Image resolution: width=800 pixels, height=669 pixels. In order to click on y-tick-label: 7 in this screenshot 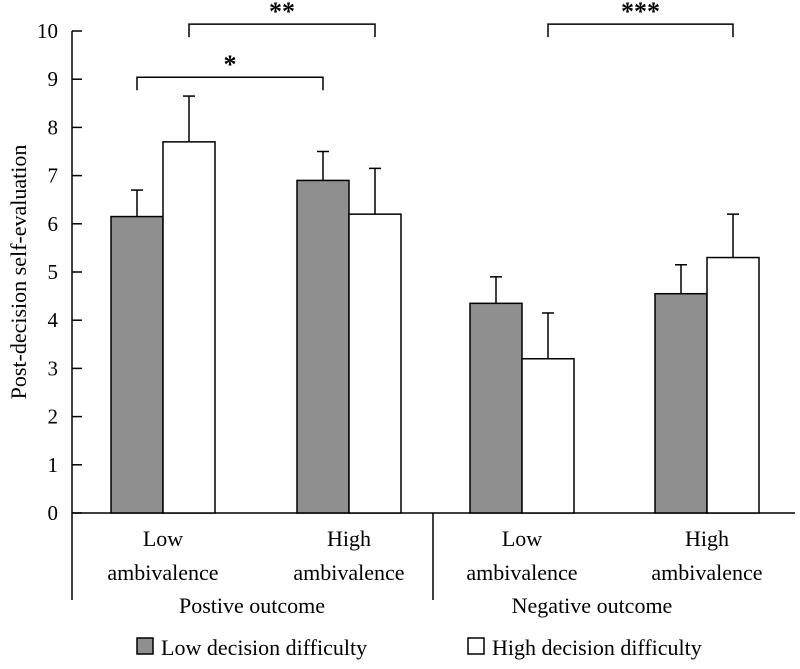, I will do `click(53, 176)`.